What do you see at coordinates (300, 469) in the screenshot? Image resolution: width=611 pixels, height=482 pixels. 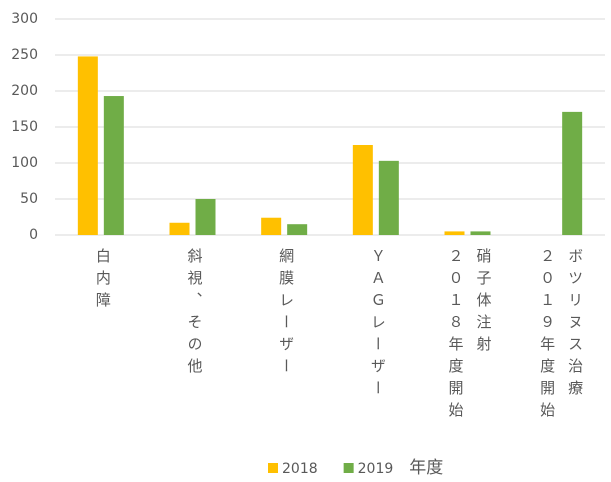 I see `legend-label: 2018` at bounding box center [300, 469].